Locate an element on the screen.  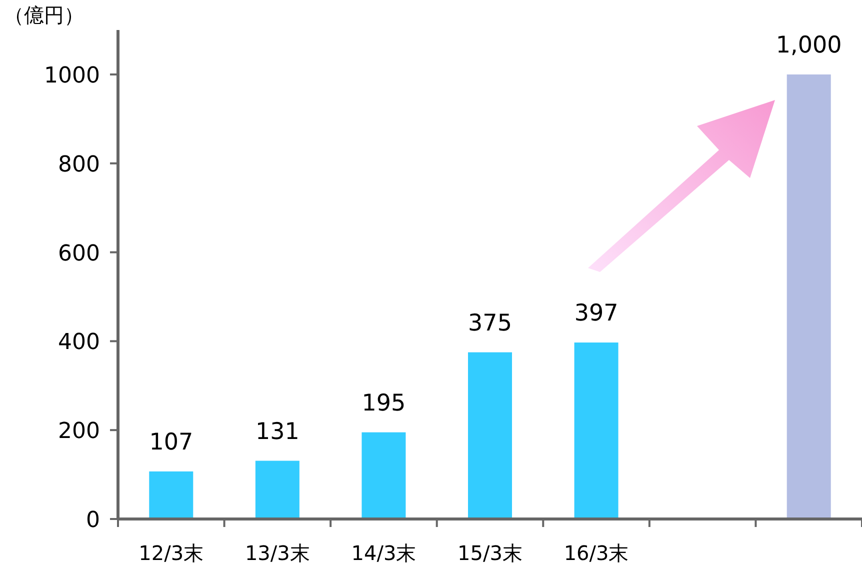
y-axis-title: （億円） is located at coordinates (44, 15).